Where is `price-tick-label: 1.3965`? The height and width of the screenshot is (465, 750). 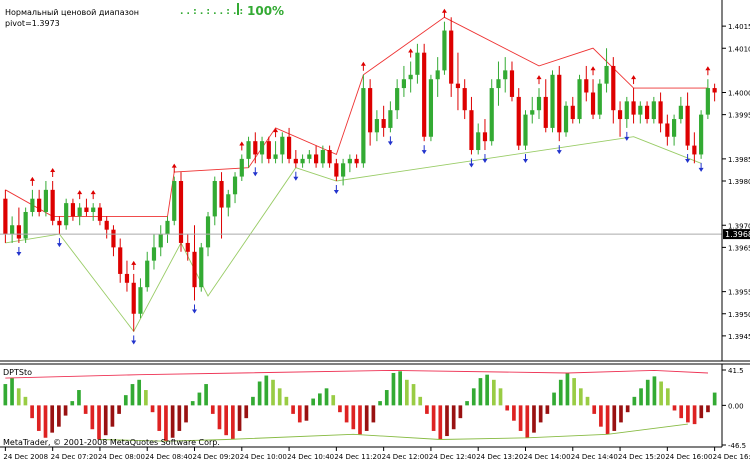
price-tick-label: 1.3965 is located at coordinates (739, 248).